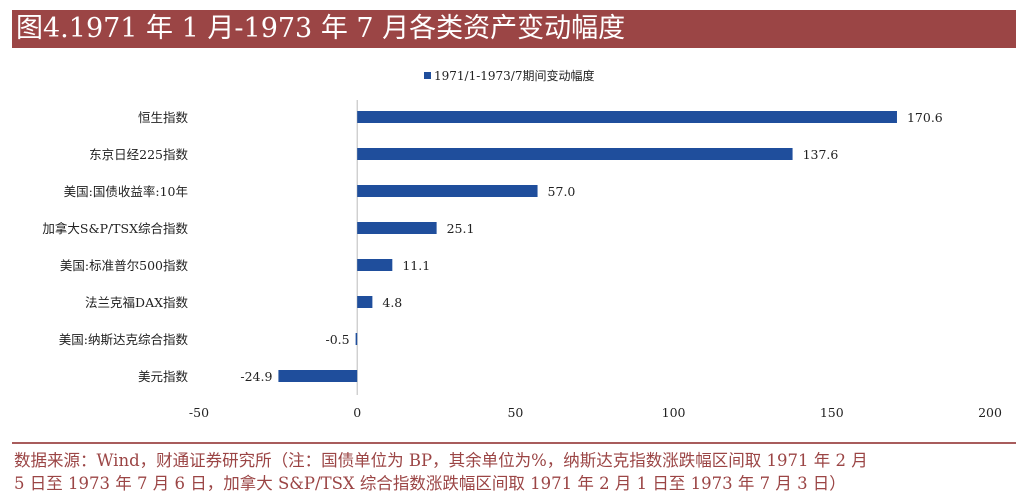 The height and width of the screenshot is (501, 1024). What do you see at coordinates (427, 75) in the screenshot?
I see `legend-swatch` at bounding box center [427, 75].